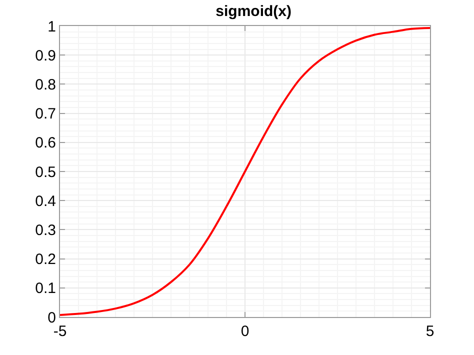  Describe the element at coordinates (254, 11) in the screenshot. I see `chart-title: sigmoid(x)` at that location.